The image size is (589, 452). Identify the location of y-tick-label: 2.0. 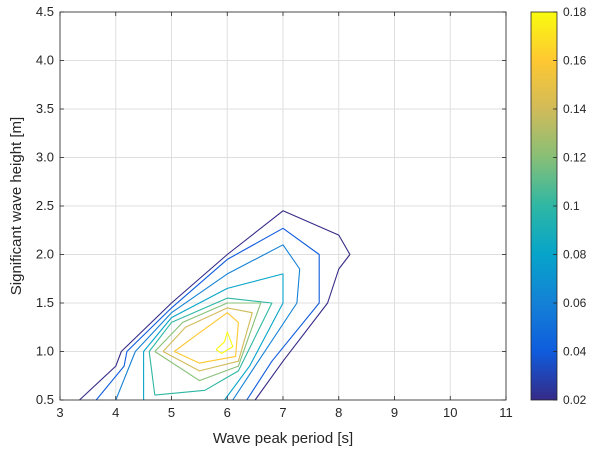
(45, 254).